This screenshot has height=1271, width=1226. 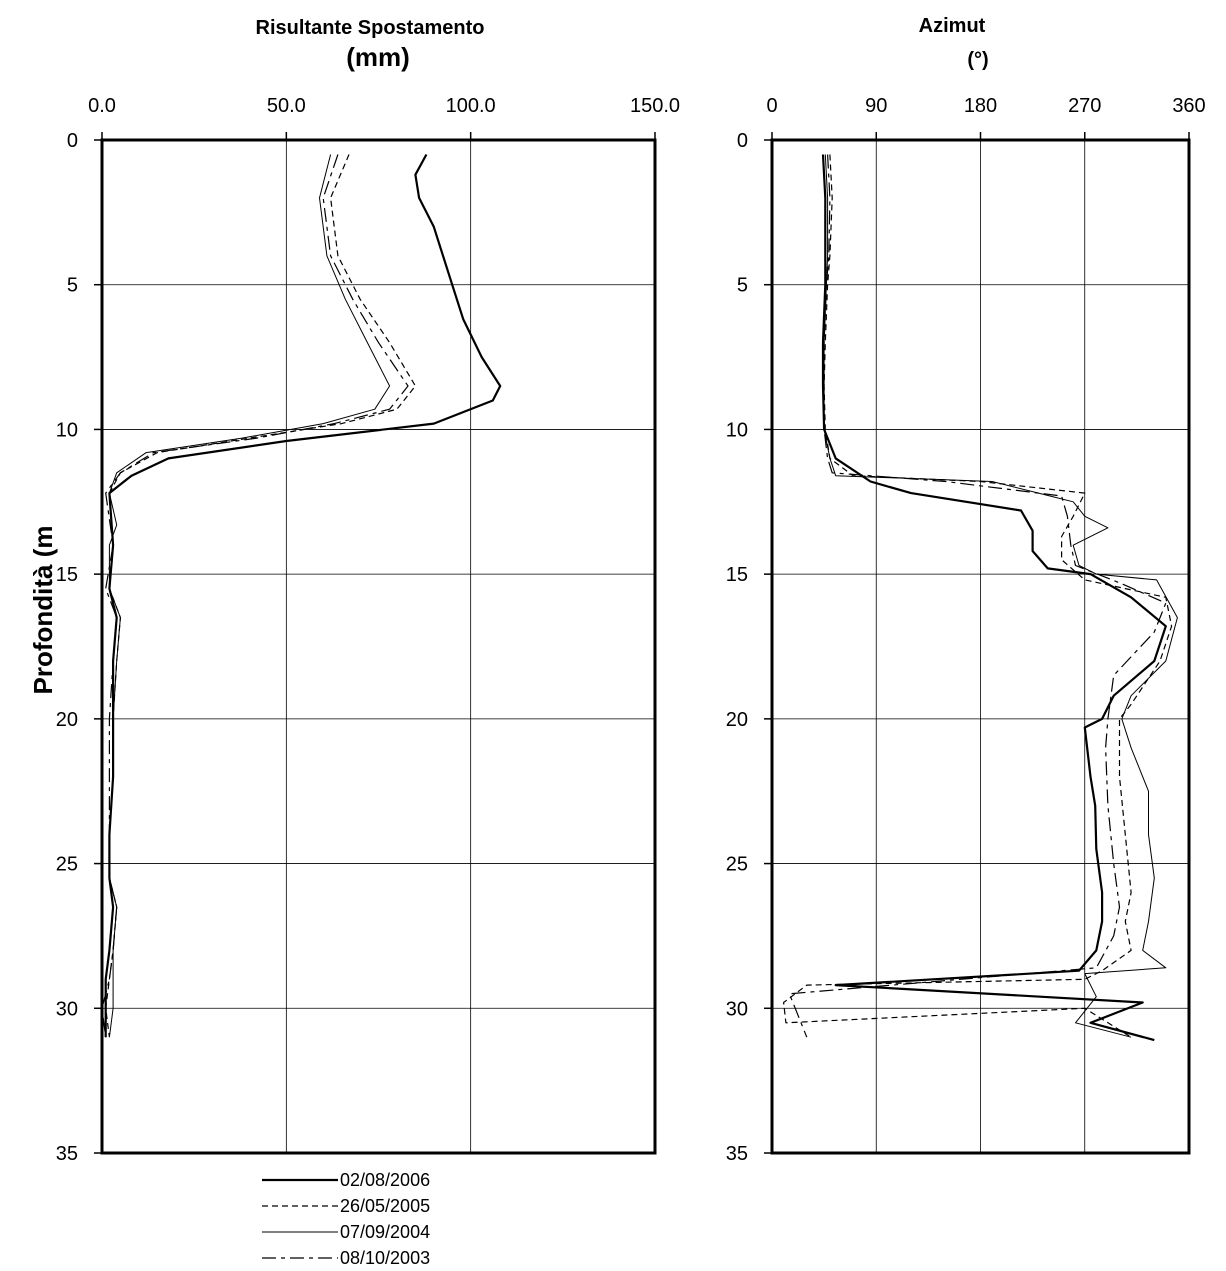 I want to click on x-tick-label: 0, so click(x=771, y=106).